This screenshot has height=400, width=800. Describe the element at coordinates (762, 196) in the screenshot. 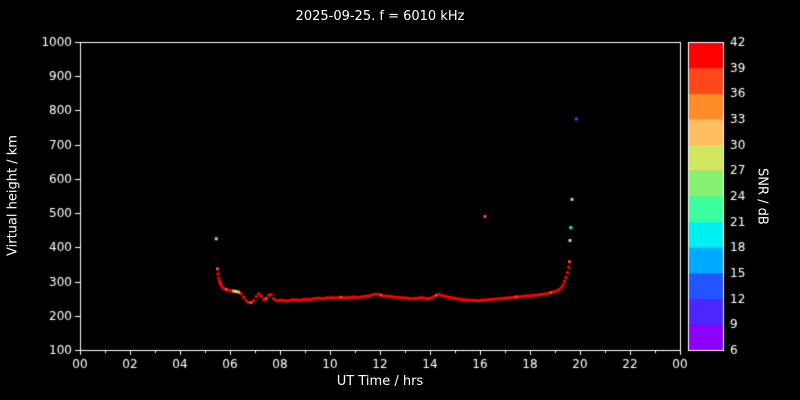

I see `colorbar-label: SNR / dB` at that location.